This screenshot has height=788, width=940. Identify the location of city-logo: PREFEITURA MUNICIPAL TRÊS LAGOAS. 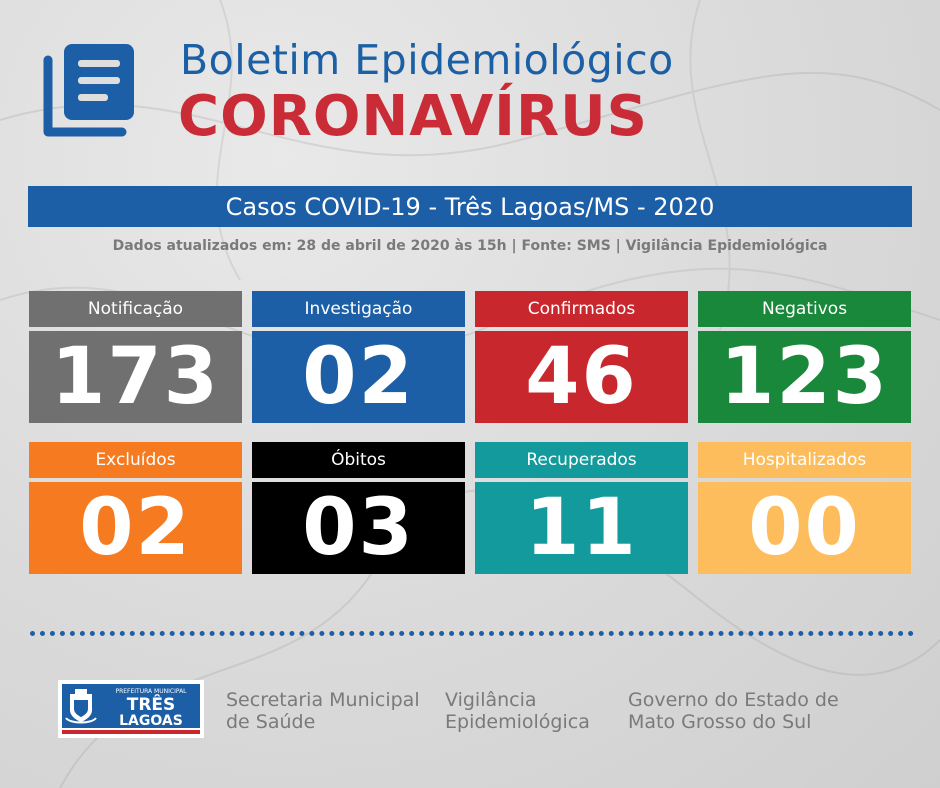
(131, 709).